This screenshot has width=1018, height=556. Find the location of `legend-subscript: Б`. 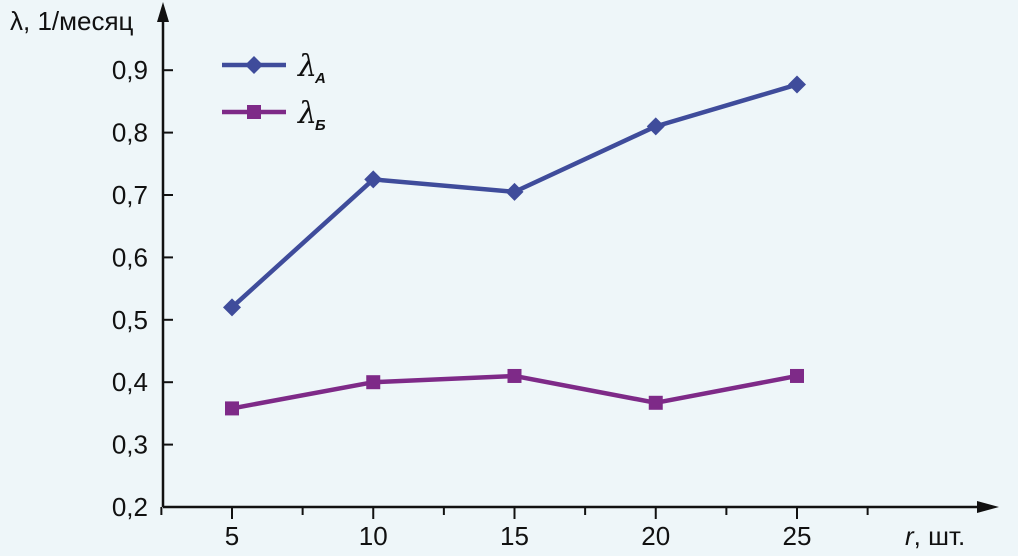

legend-subscript: Б is located at coordinates (320, 125).